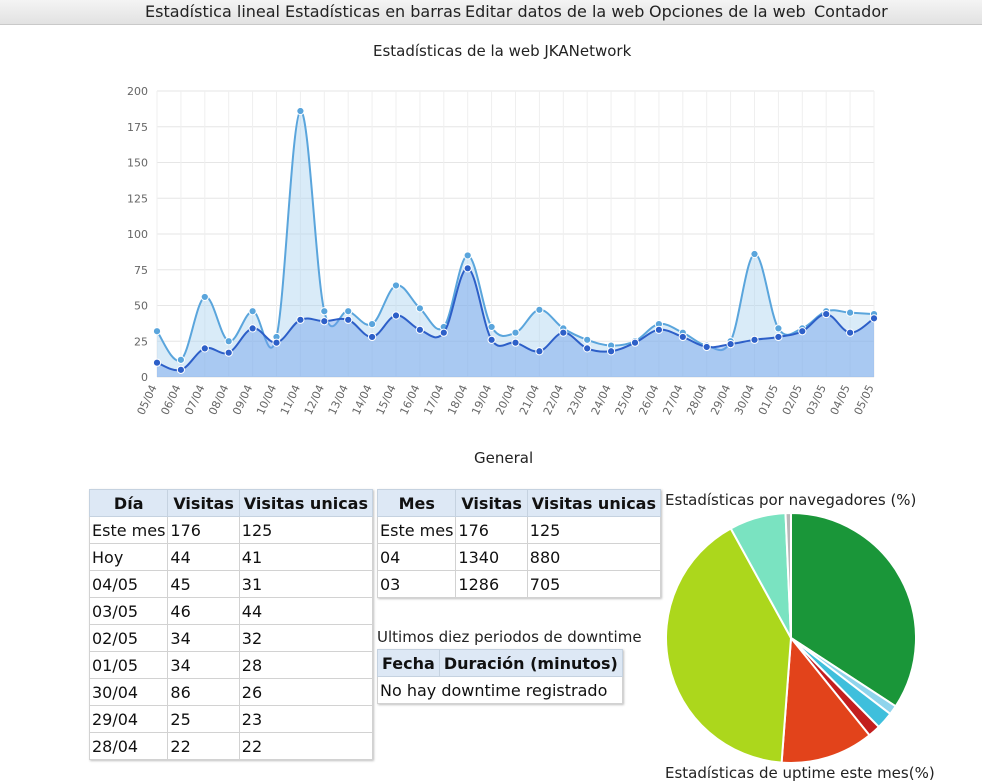 Image resolution: width=982 pixels, height=782 pixels. Describe the element at coordinates (128, 530) in the screenshot. I see `cell-dia: Este mes` at that location.